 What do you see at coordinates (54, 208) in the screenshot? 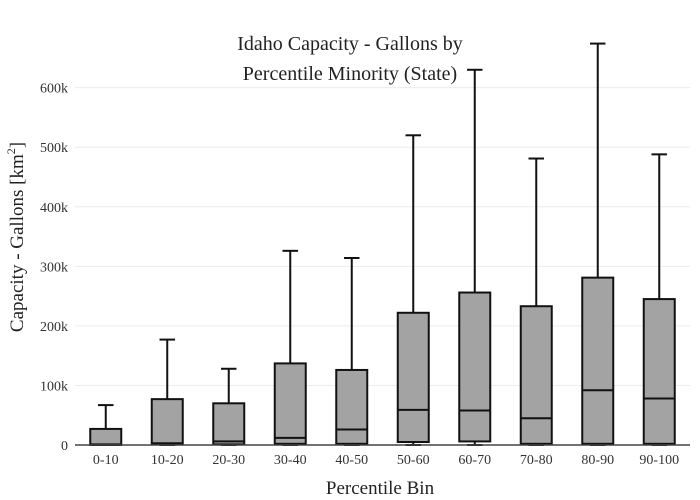
I see `y-tick-label: 400k` at bounding box center [54, 208].